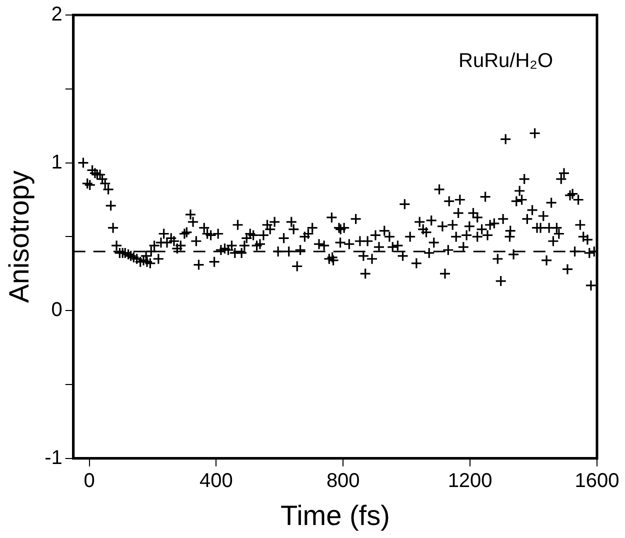  What do you see at coordinates (216, 481) in the screenshot?
I see `x-tick-label: 400` at bounding box center [216, 481].